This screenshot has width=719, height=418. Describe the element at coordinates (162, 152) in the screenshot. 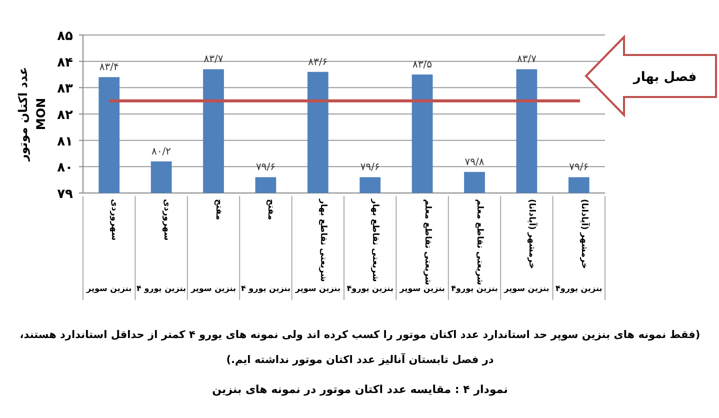

I see `data-label: ۸۰/۲` at that location.